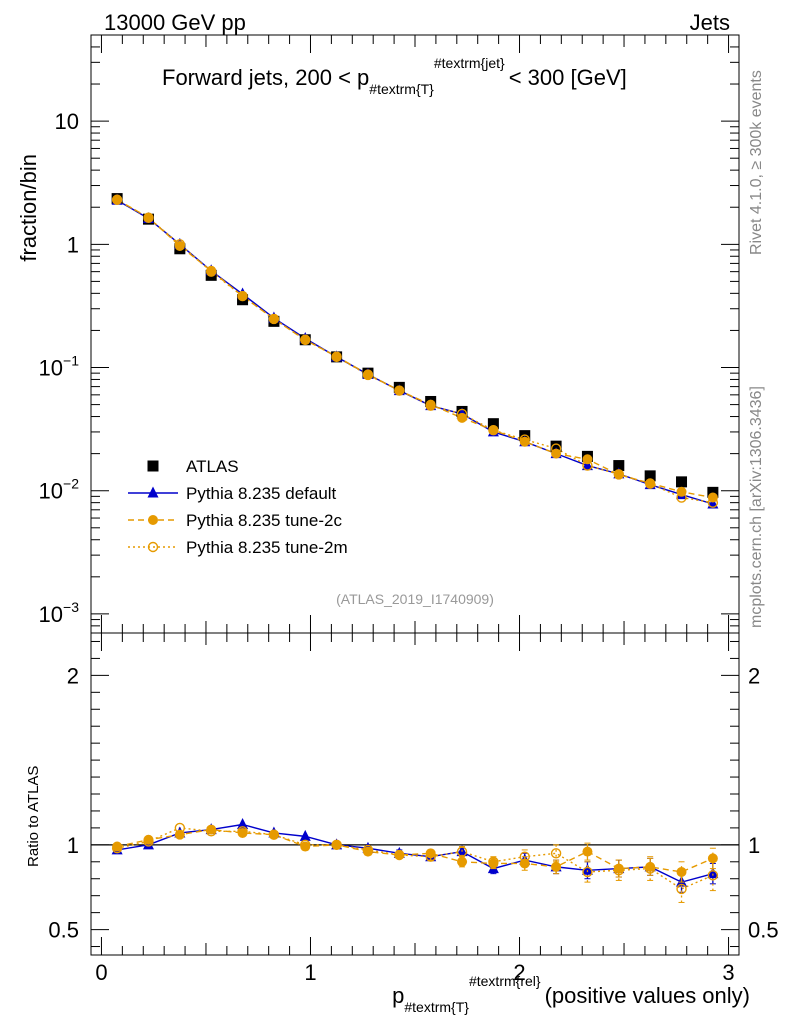 Image resolution: width=786 pixels, height=1024 pixels. What do you see at coordinates (33, 816) in the screenshot?
I see `ratio-y-axis-label: Ratio to ATLAS` at bounding box center [33, 816].